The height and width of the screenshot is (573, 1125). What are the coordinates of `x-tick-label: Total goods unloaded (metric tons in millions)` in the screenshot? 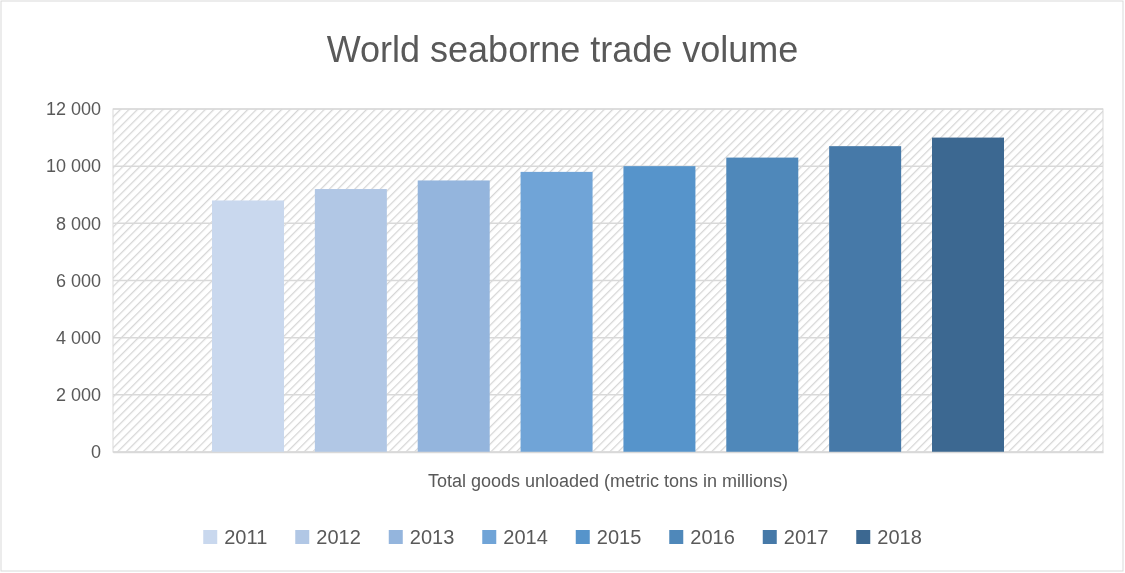 It's located at (608, 480).